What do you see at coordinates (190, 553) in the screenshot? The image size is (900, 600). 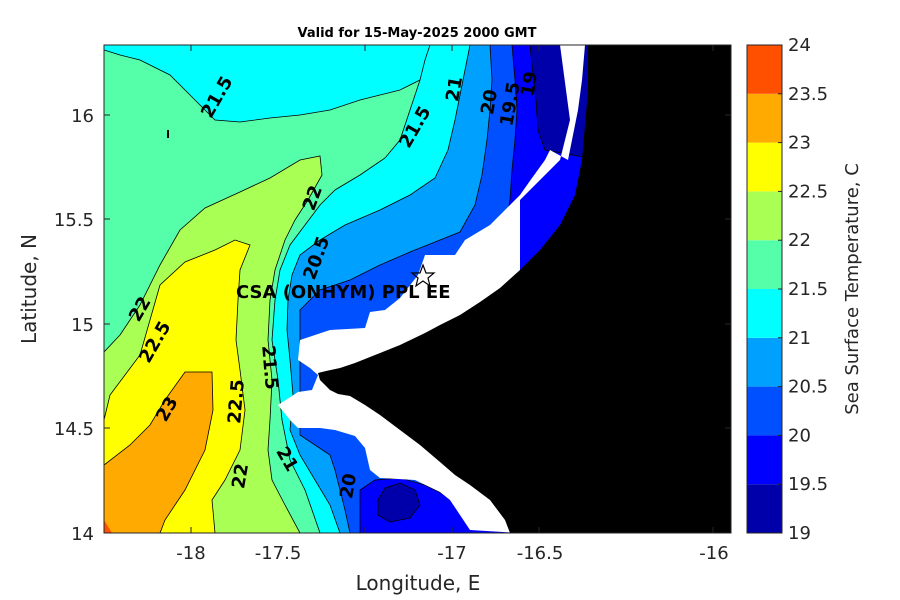 I see `x-tick-label: -18` at bounding box center [190, 553].